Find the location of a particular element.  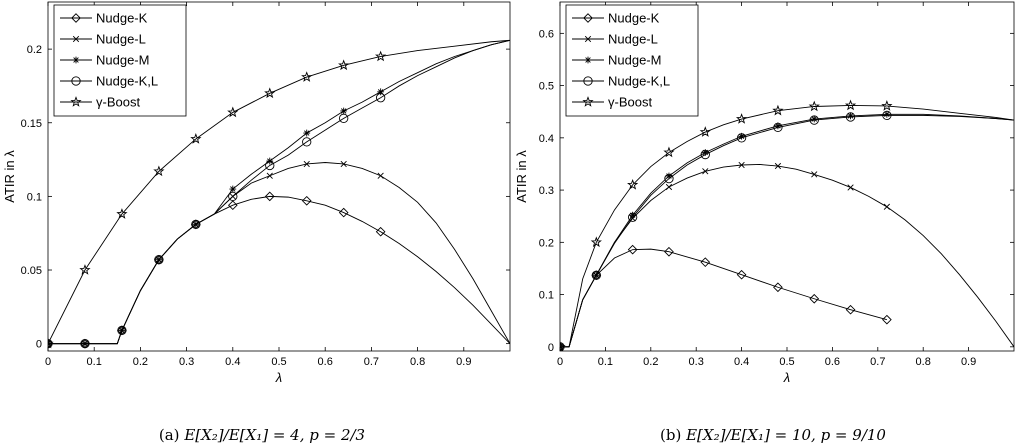

p1-legend-label-1: Nudge-L is located at coordinates (633, 39).